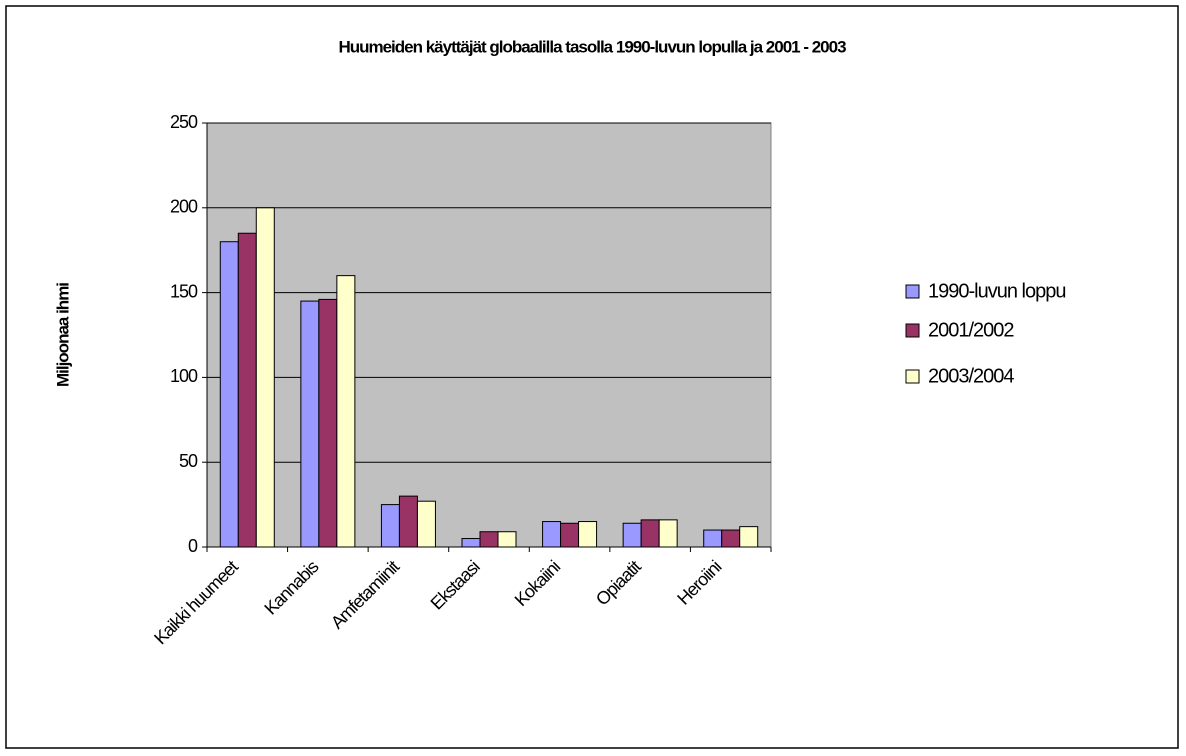 The width and height of the screenshot is (1186, 756). Describe the element at coordinates (971, 376) in the screenshot. I see `legend-label: 2003/2004` at that location.